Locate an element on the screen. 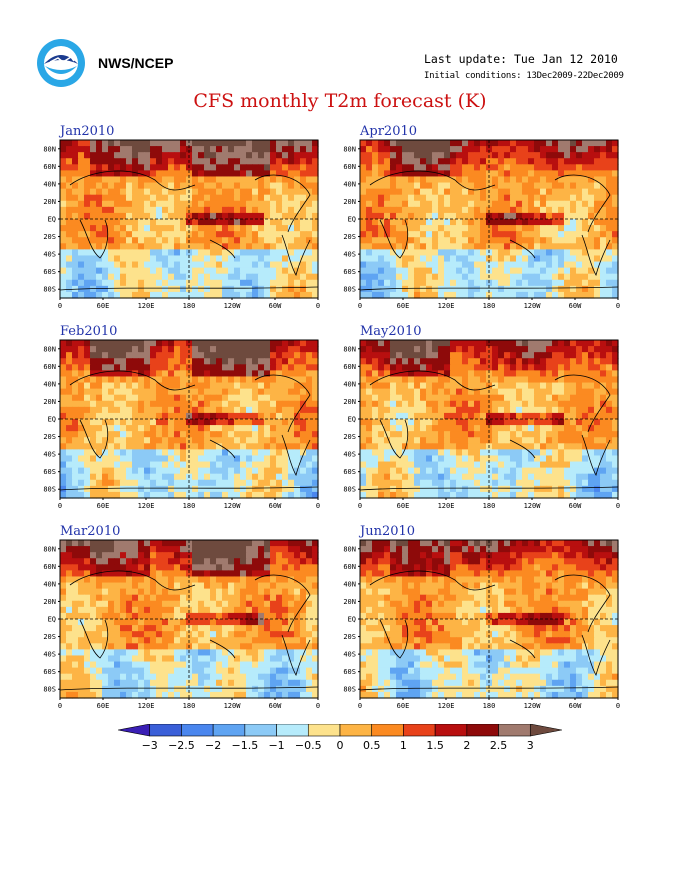  initial-conditions: Initial conditions: 13Dec2009-22Dec2009 is located at coordinates (524, 76).